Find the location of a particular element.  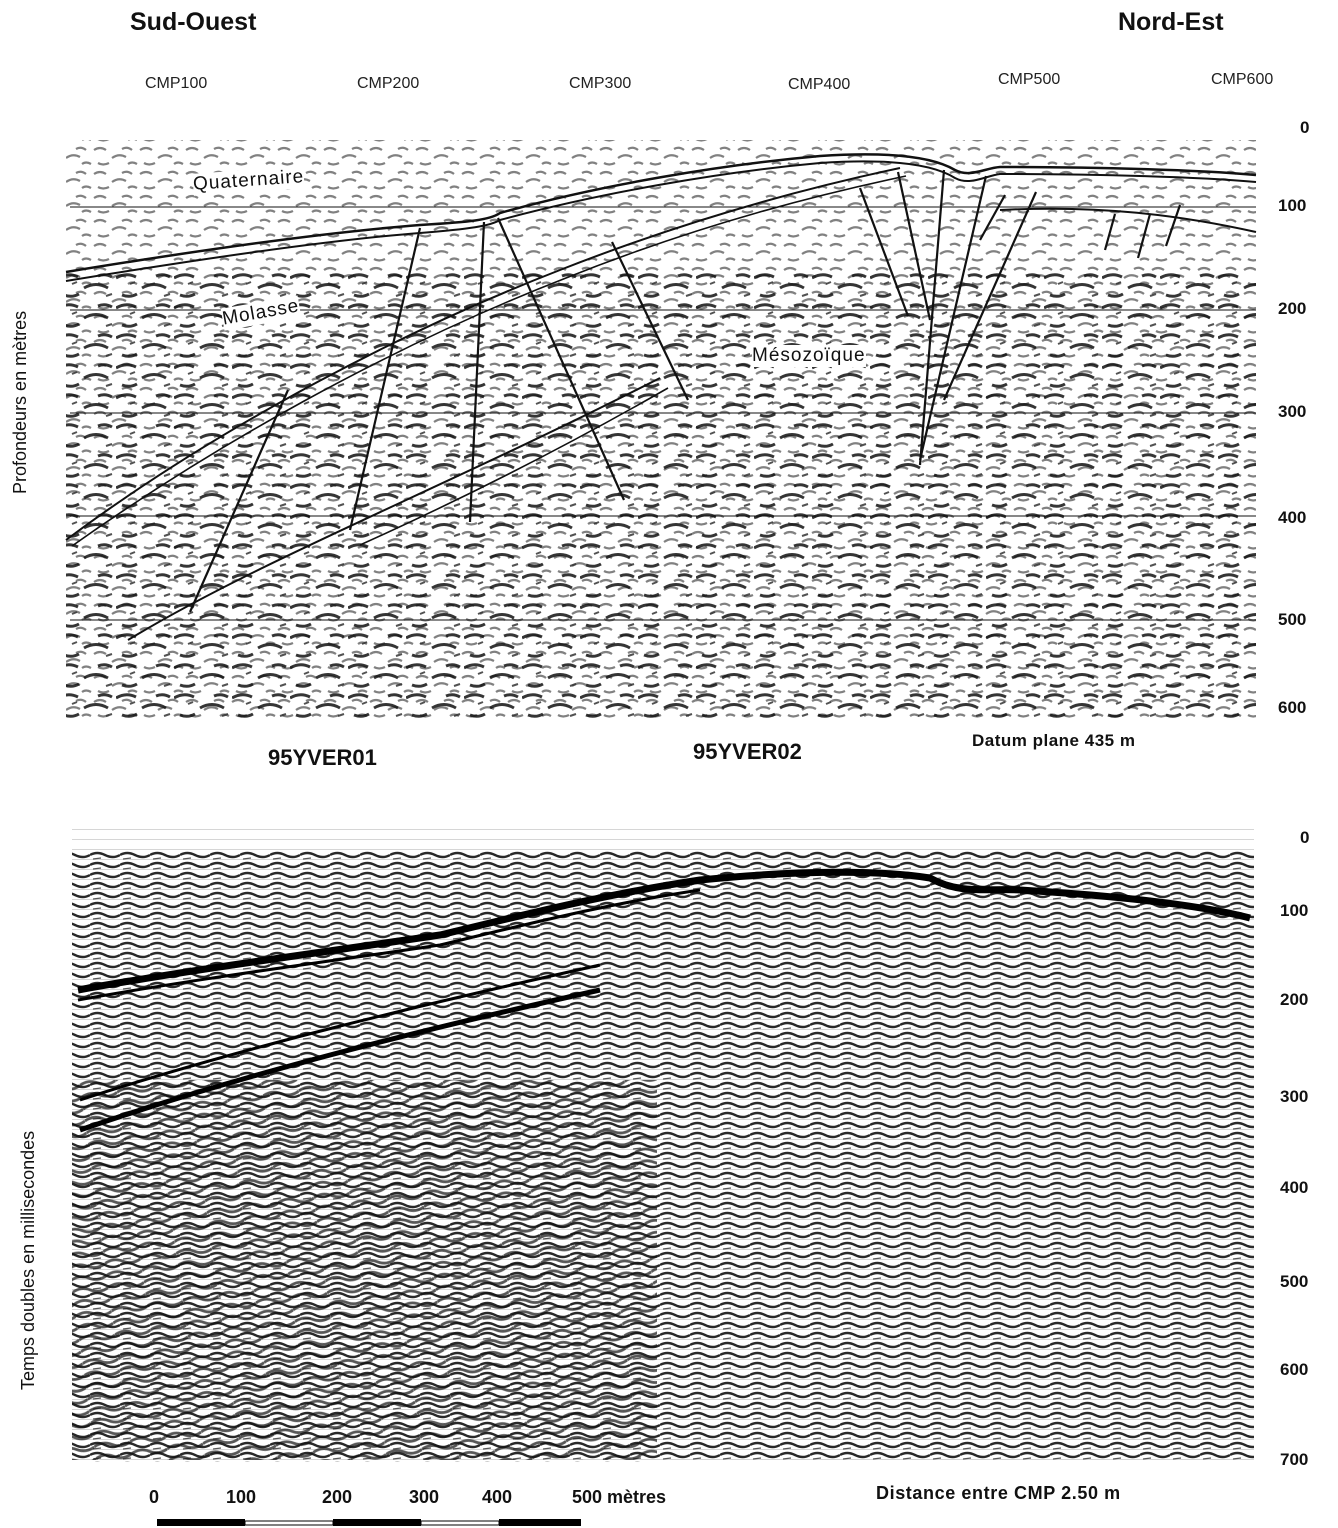

time-tick-0: 0 is located at coordinates (1305, 837).